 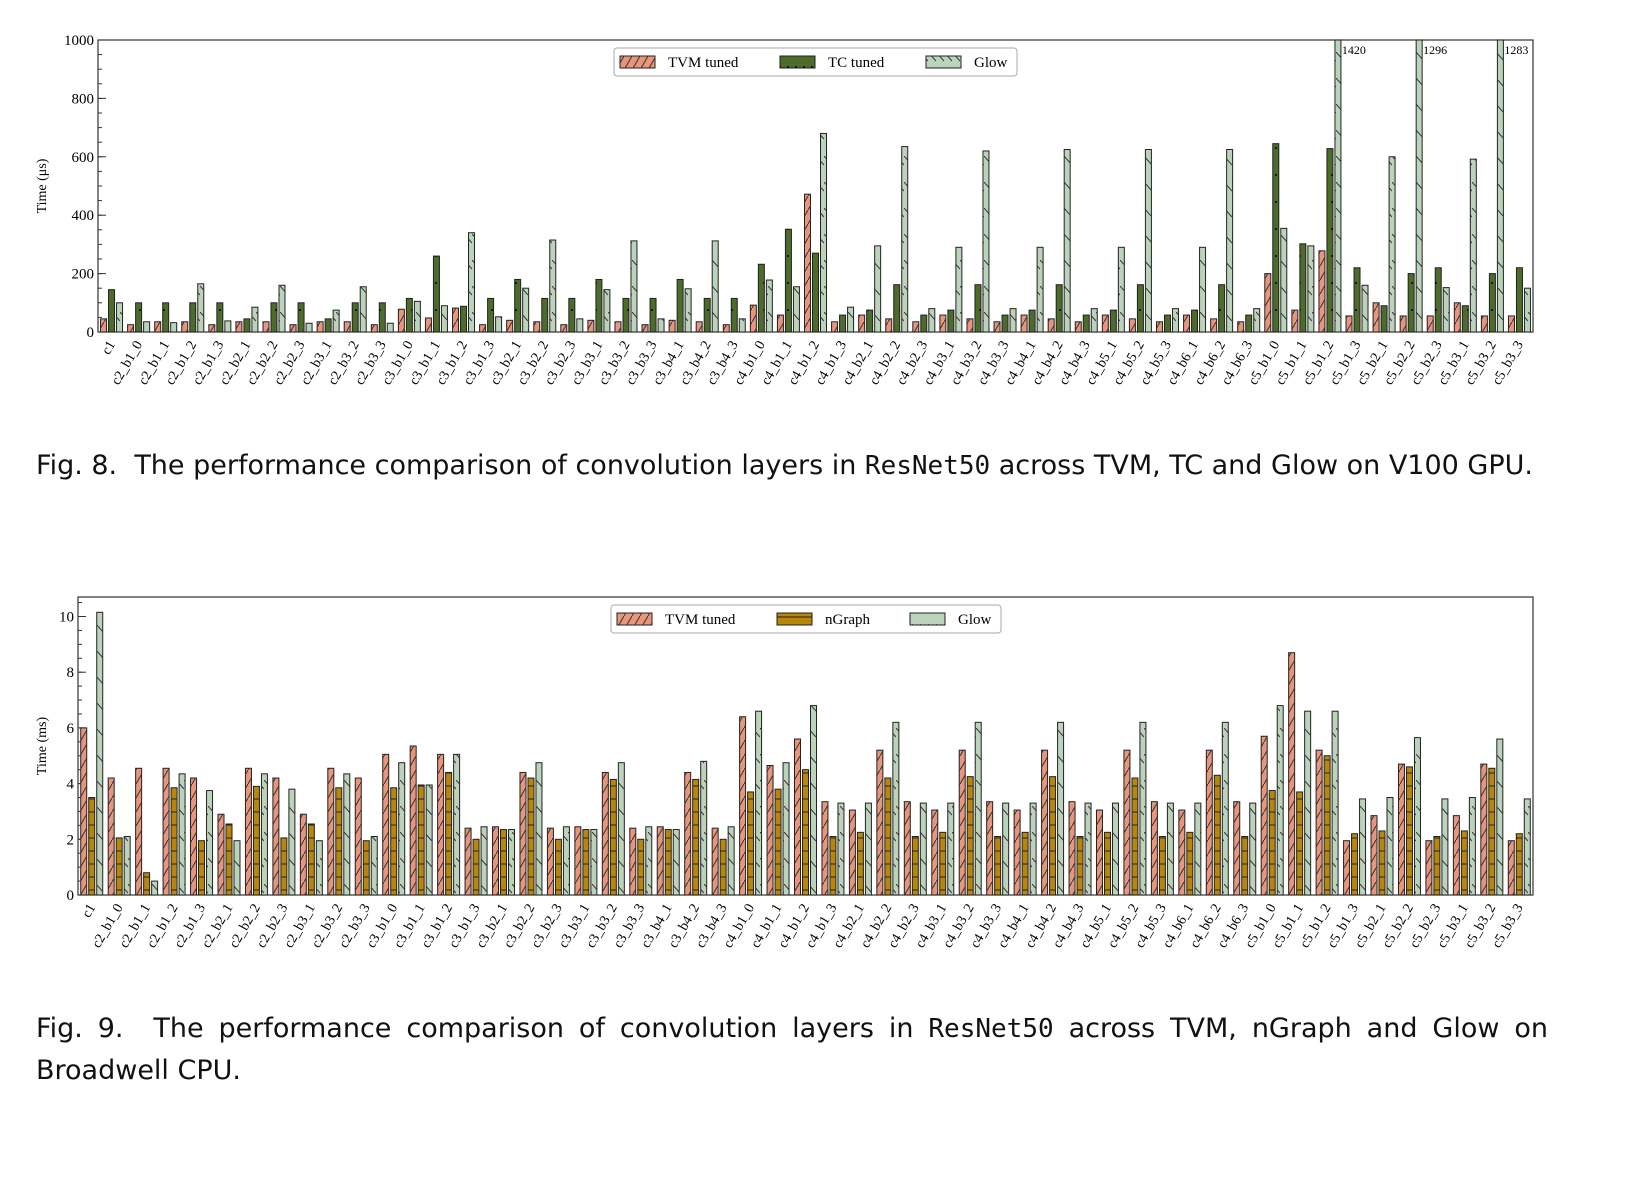 What do you see at coordinates (975, 620) in the screenshot?
I see `legend-label: Glow` at bounding box center [975, 620].